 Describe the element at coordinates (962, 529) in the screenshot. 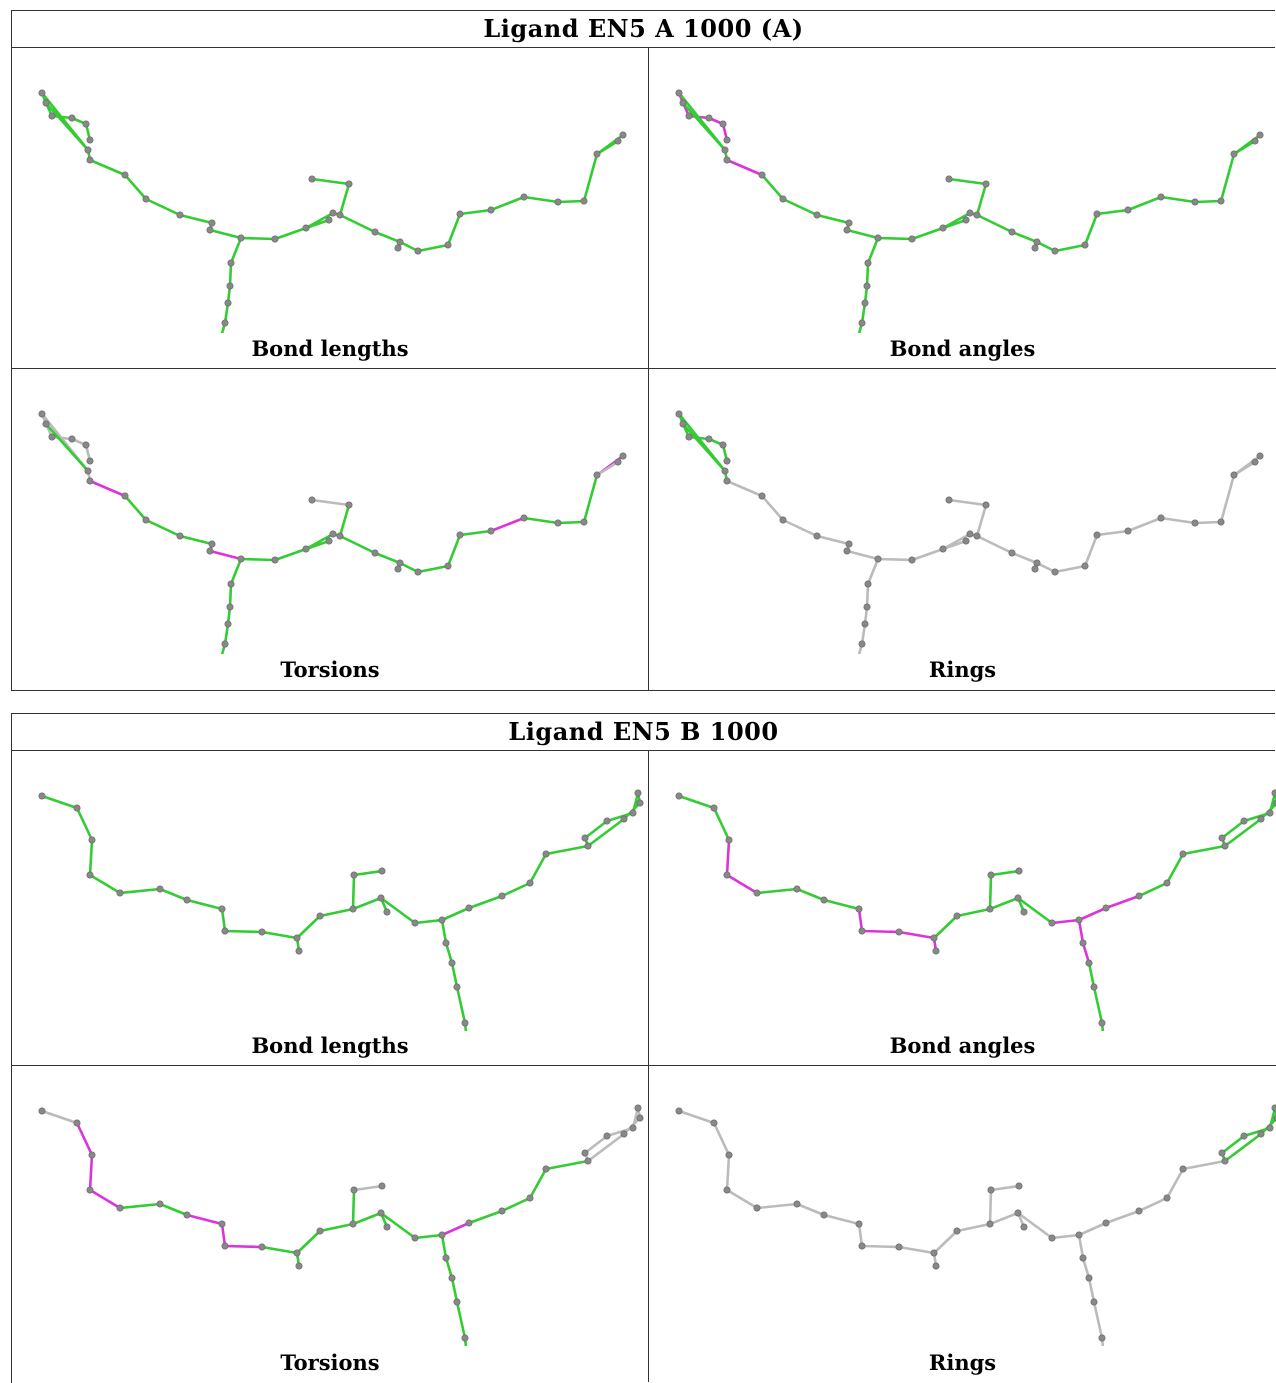

I see `ligand-a-rings-panel: Rings` at that location.